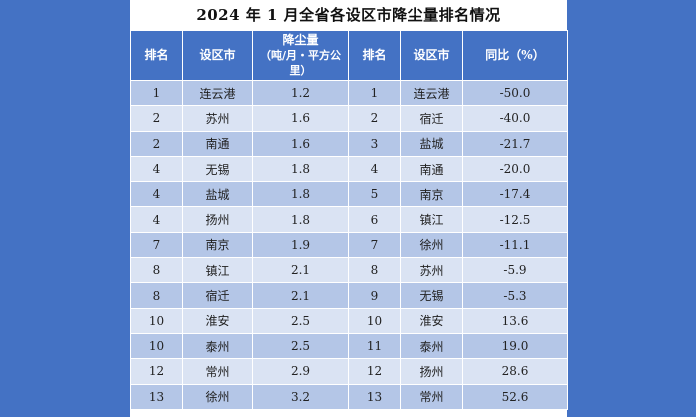 The height and width of the screenshot is (417, 696). What do you see at coordinates (431, 270) in the screenshot?
I see `cell-city-2: 苏州` at bounding box center [431, 270].